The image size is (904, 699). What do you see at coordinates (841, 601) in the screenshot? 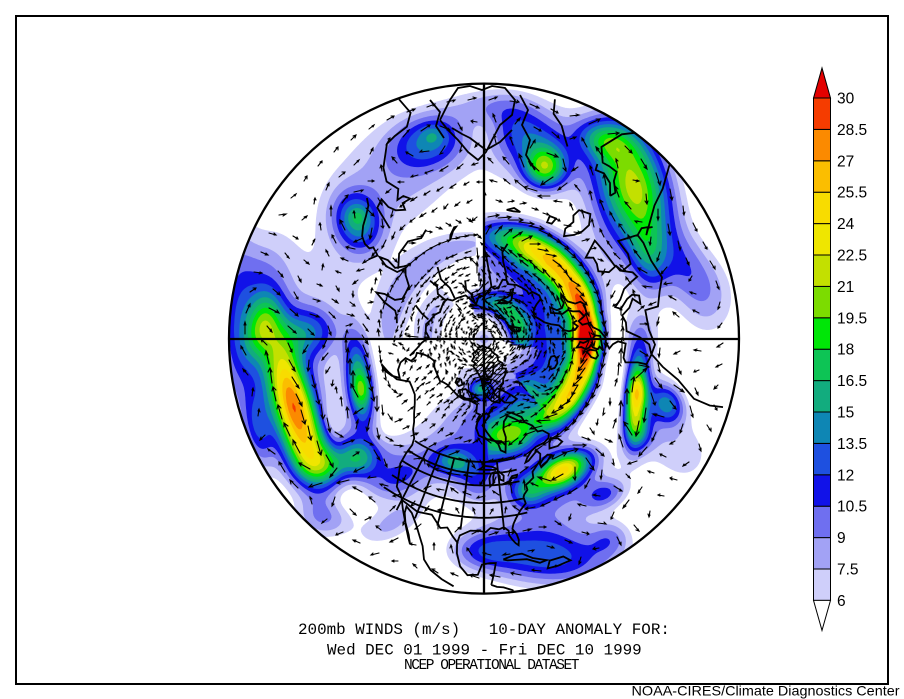
I see `svg-text: 6` at bounding box center [841, 601].